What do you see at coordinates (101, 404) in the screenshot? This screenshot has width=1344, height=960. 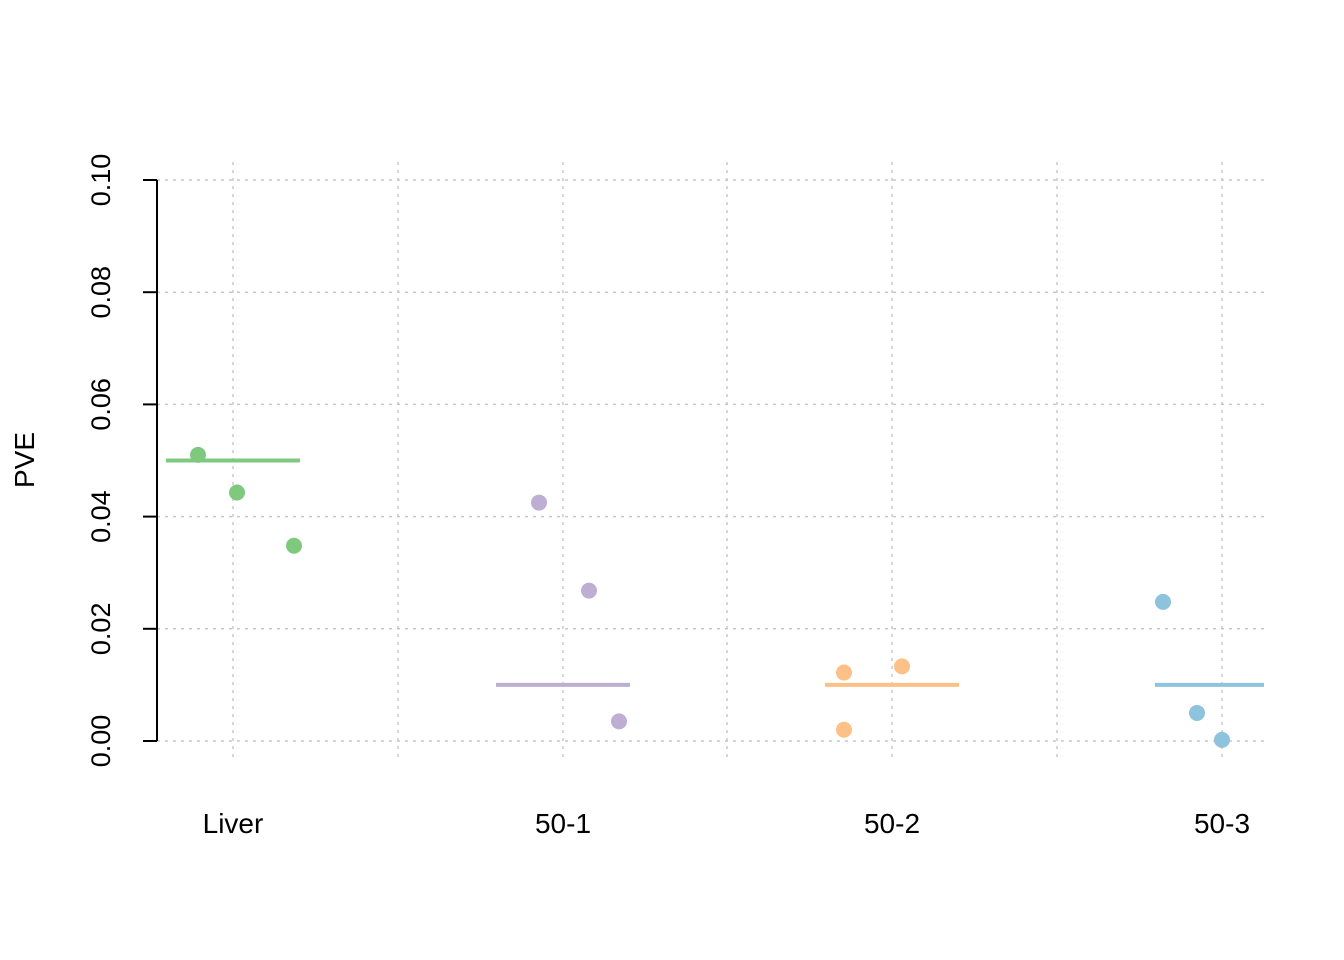 I see `y-tick-label: 0.06` at bounding box center [101, 404].